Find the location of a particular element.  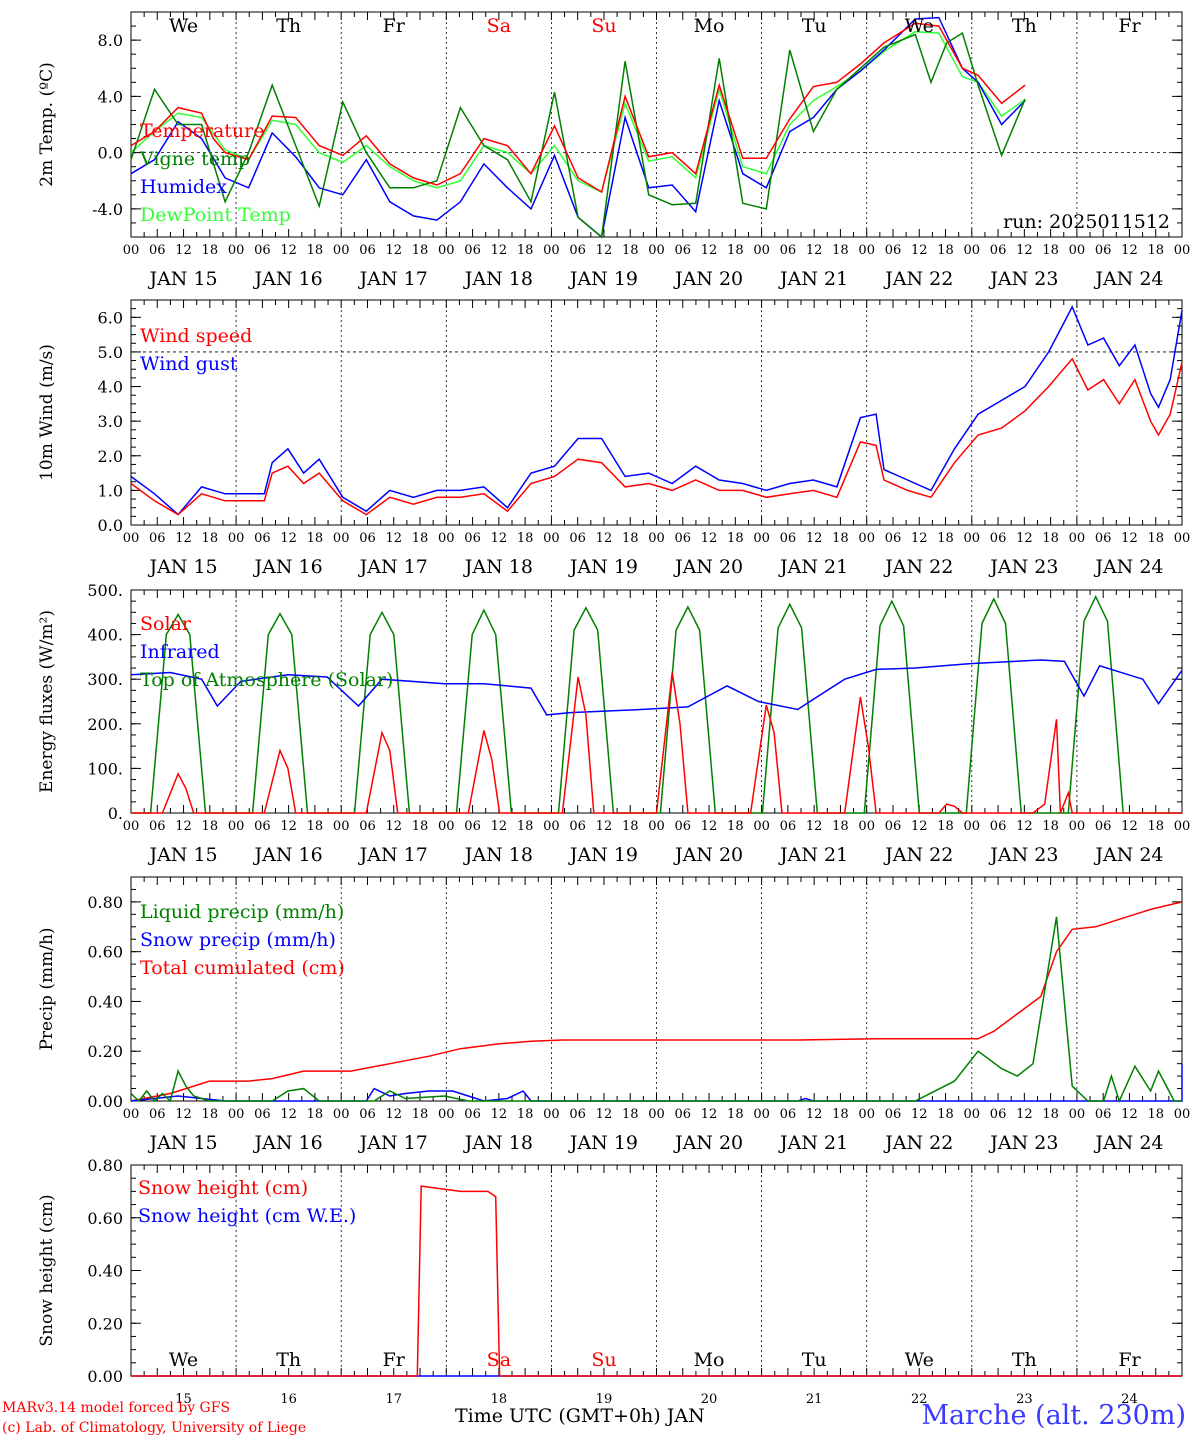

legend-entry: Solar is located at coordinates (166, 624).